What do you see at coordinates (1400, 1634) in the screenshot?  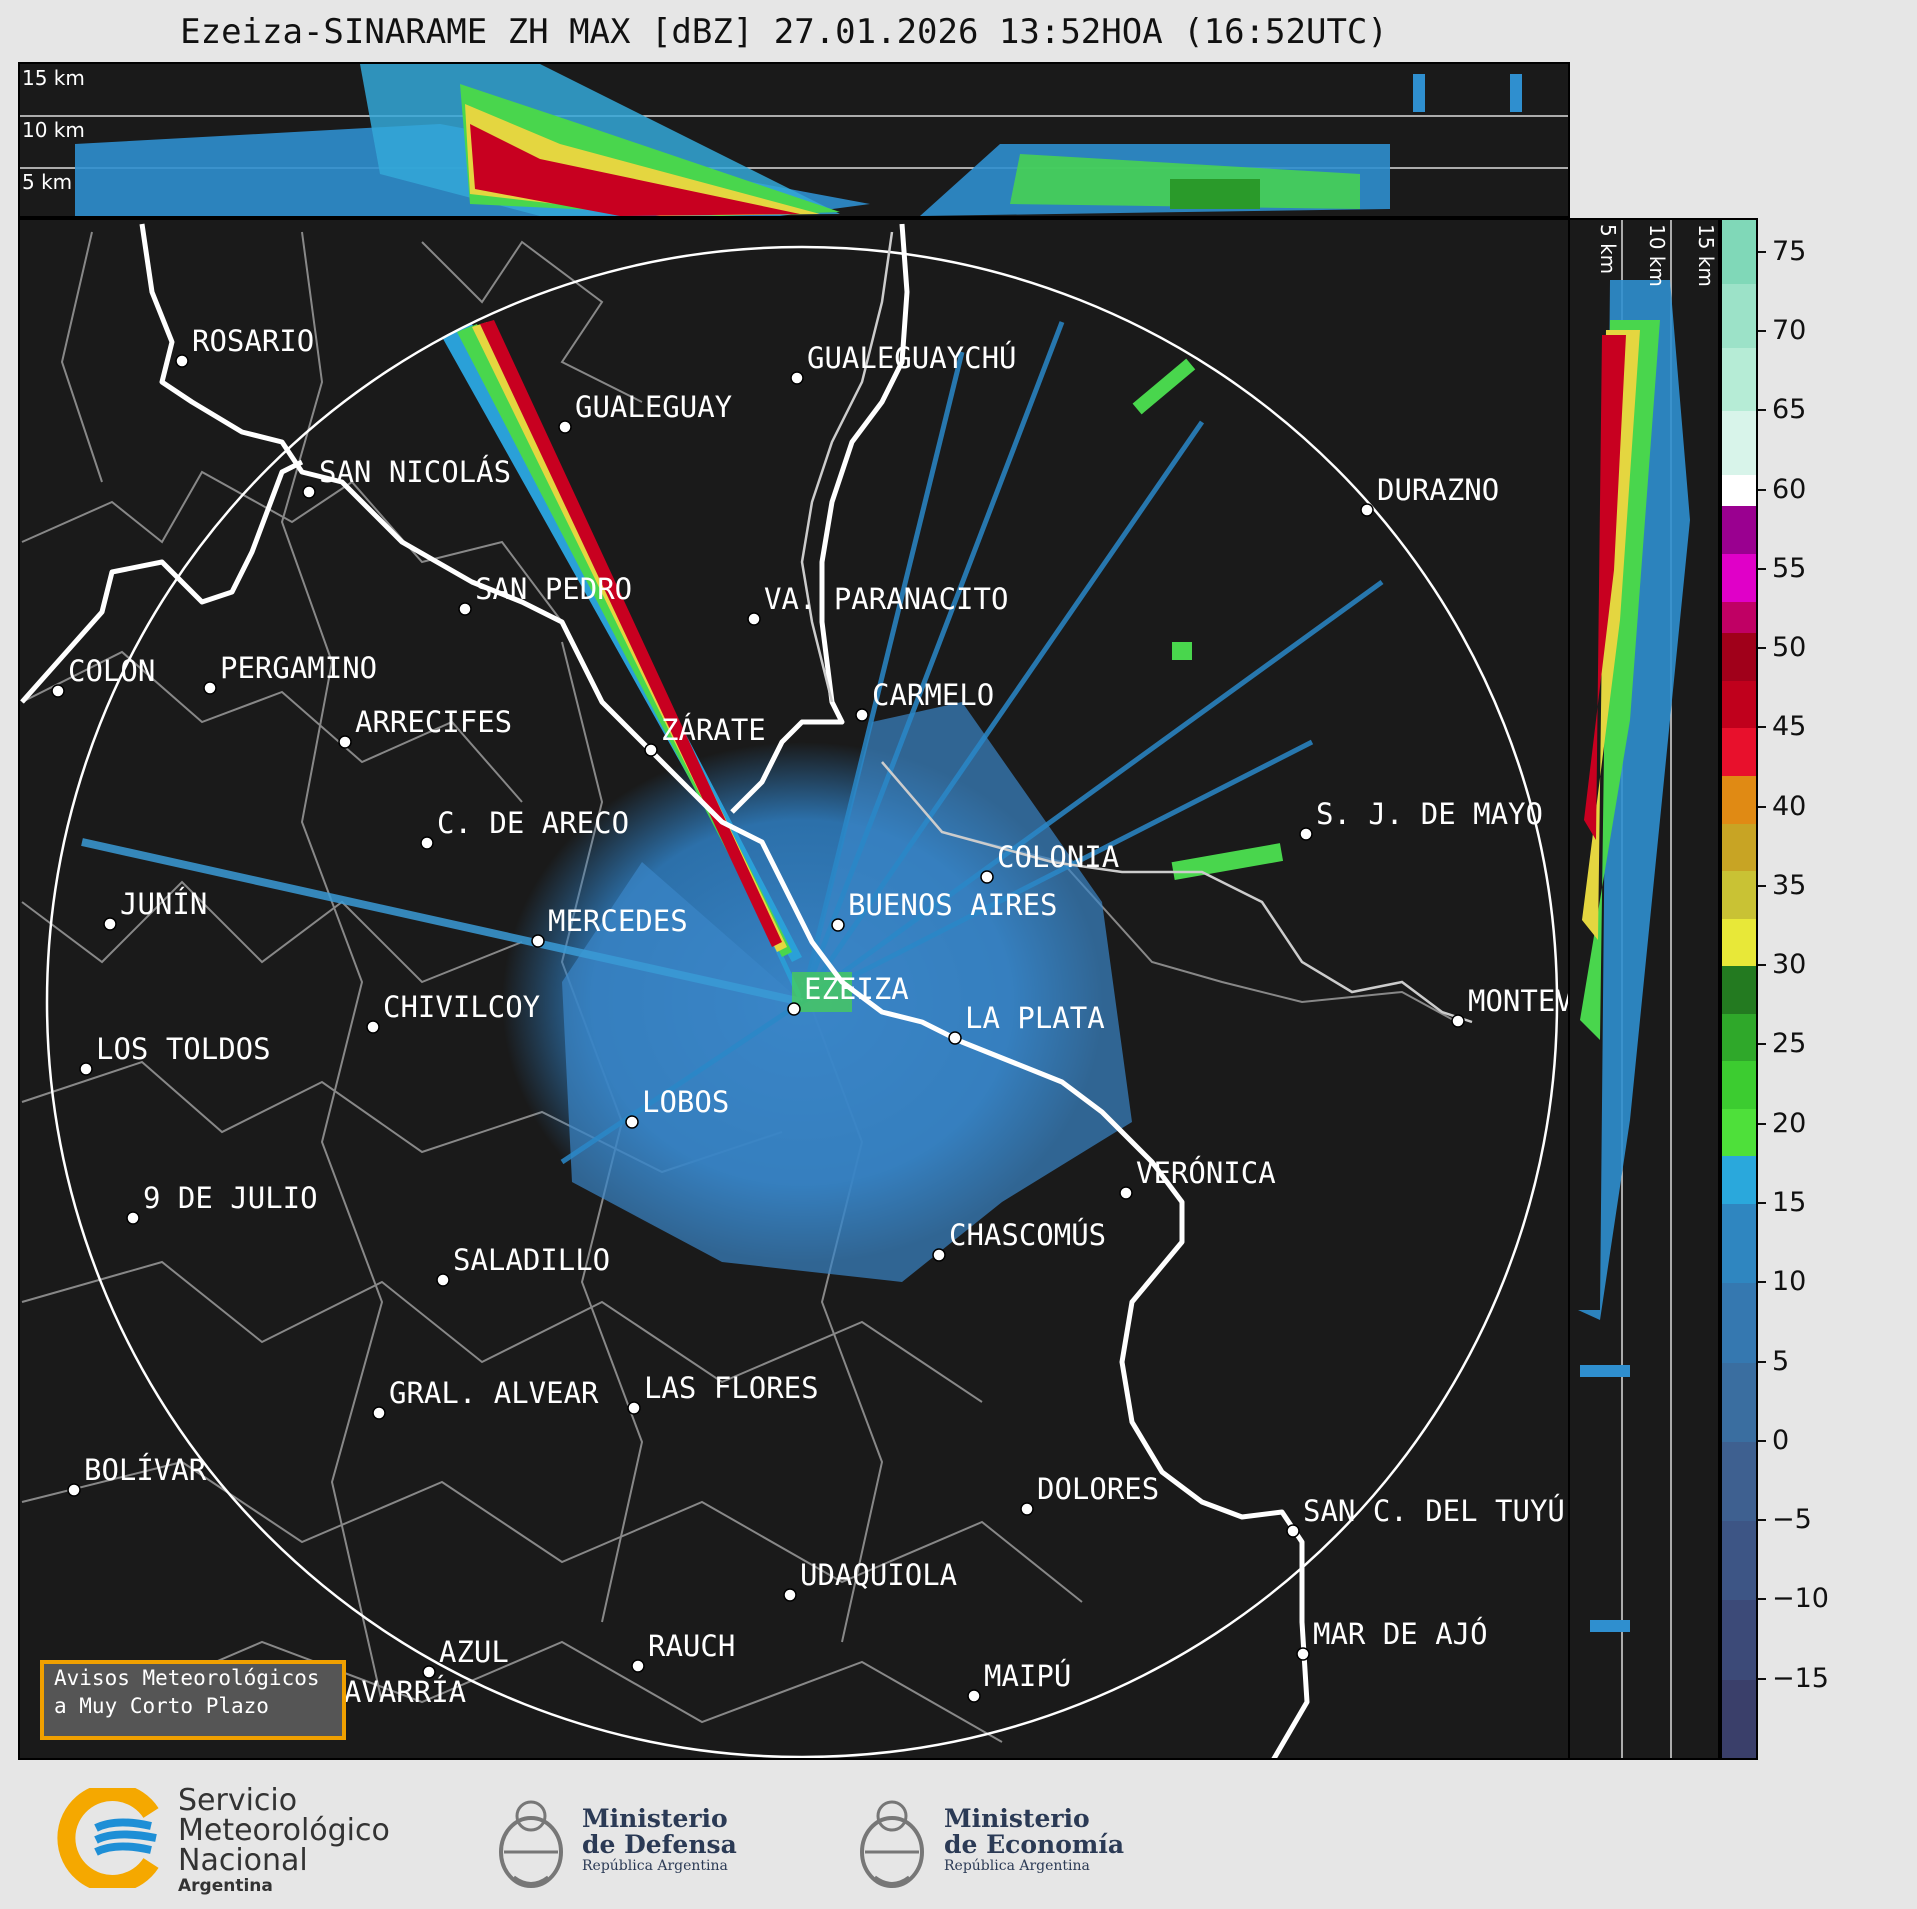 I see `city-label-mar-de-ajo: MAR DE AJÓ` at bounding box center [1400, 1634].